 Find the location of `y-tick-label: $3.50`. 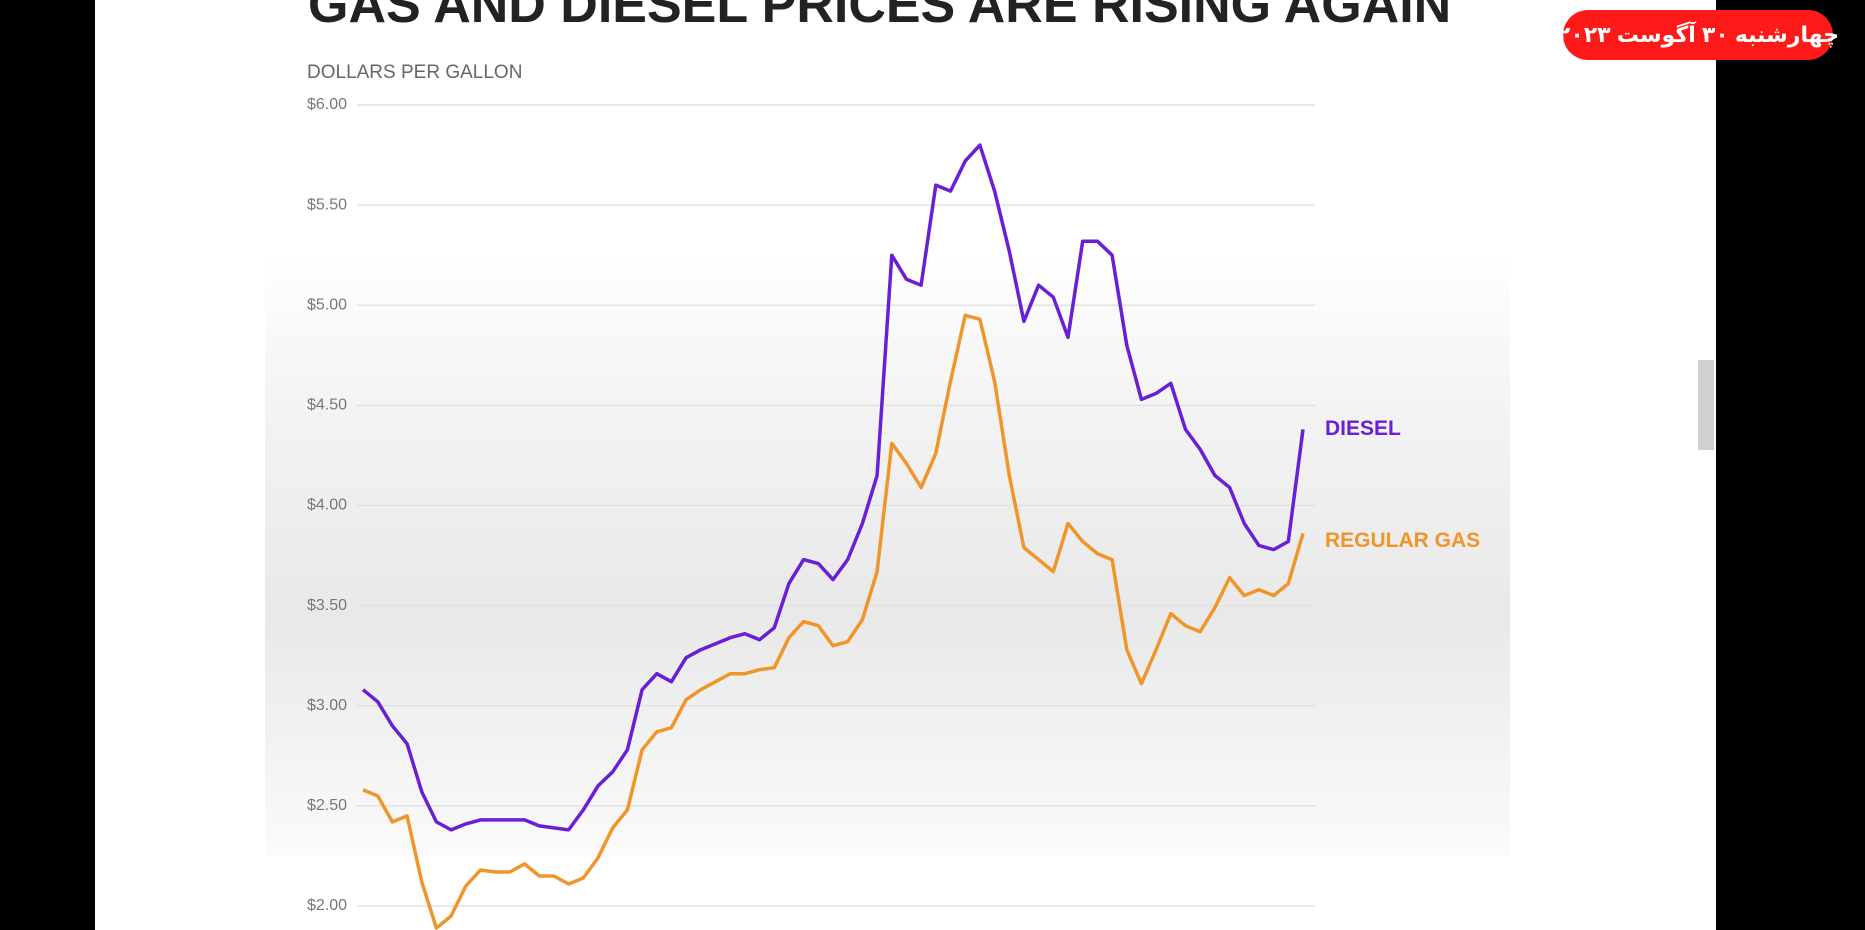

y-tick-label: $3.50 is located at coordinates (327, 605).